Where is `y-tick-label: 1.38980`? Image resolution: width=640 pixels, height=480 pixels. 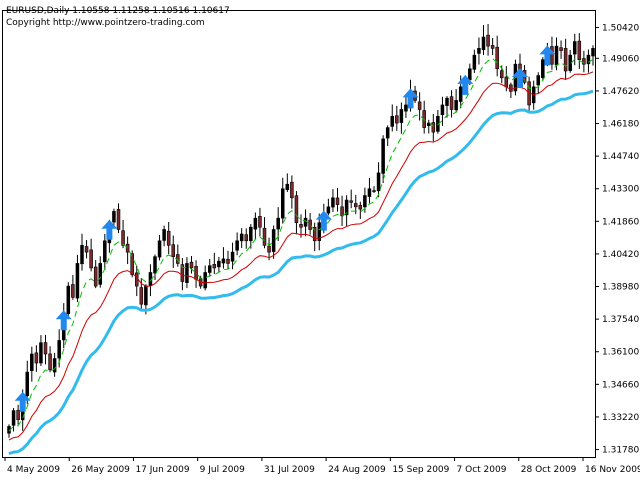 y-tick-label: 1.38980 is located at coordinates (620, 288).